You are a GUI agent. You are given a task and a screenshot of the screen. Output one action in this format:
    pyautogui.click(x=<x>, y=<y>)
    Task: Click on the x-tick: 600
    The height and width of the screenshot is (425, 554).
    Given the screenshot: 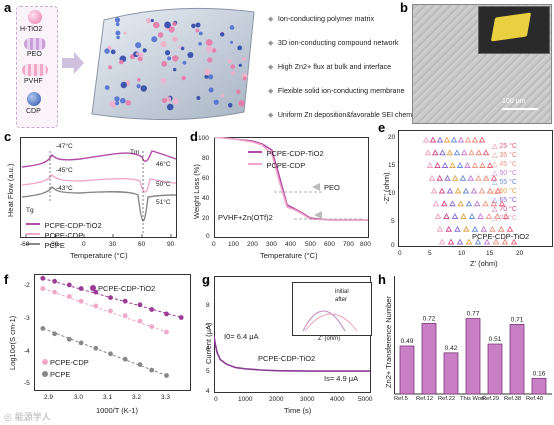 What is the action you would take?
    pyautogui.click(x=329, y=244)
    